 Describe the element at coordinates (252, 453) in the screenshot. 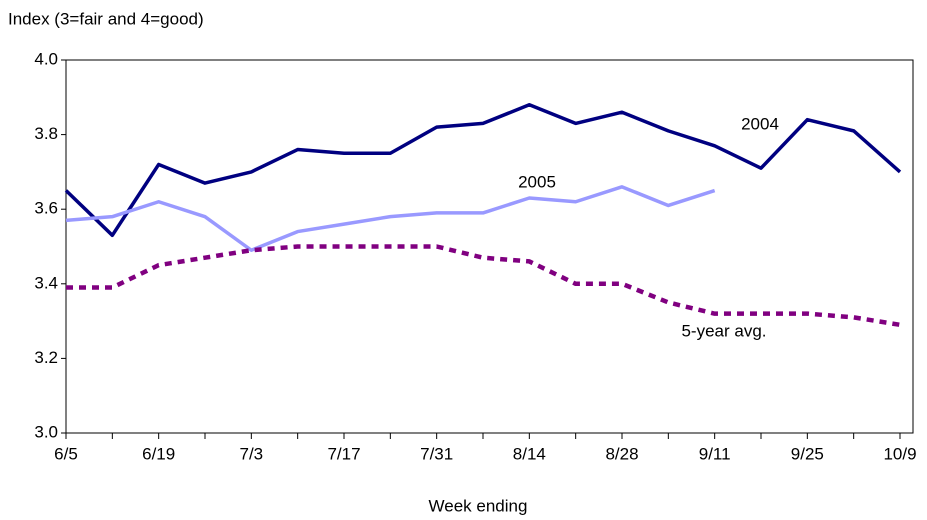

I see `x-tick-label: 7/3` at that location.